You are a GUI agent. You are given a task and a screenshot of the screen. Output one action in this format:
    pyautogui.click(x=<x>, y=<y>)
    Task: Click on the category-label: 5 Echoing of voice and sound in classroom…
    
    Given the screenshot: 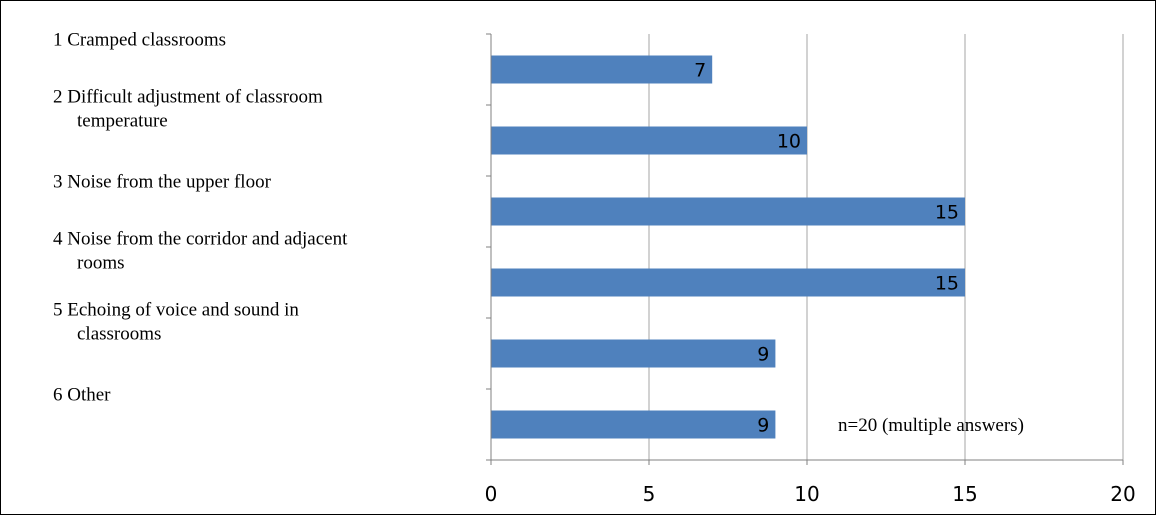 What is the action you would take?
    pyautogui.click(x=176, y=322)
    